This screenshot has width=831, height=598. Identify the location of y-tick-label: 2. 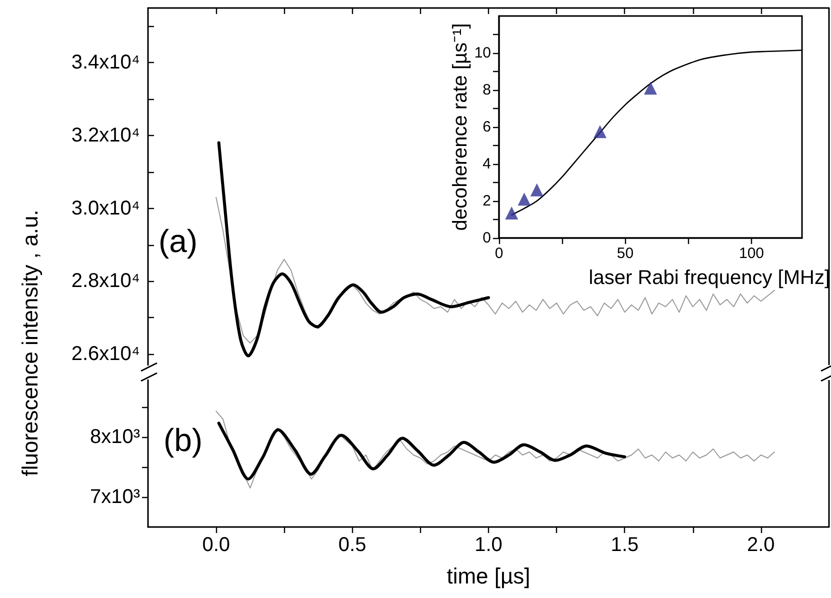
(486, 201).